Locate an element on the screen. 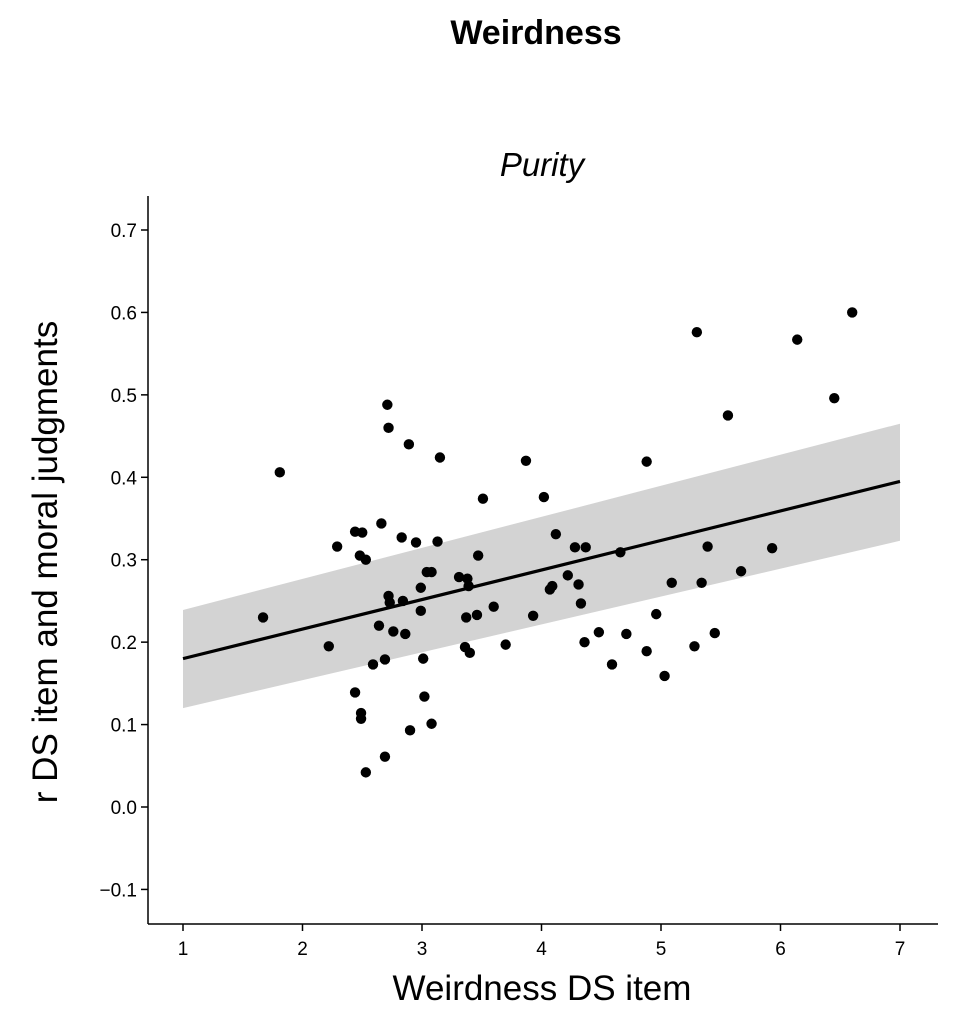  y-tick-label-1: 0.0 is located at coordinates (124, 808).